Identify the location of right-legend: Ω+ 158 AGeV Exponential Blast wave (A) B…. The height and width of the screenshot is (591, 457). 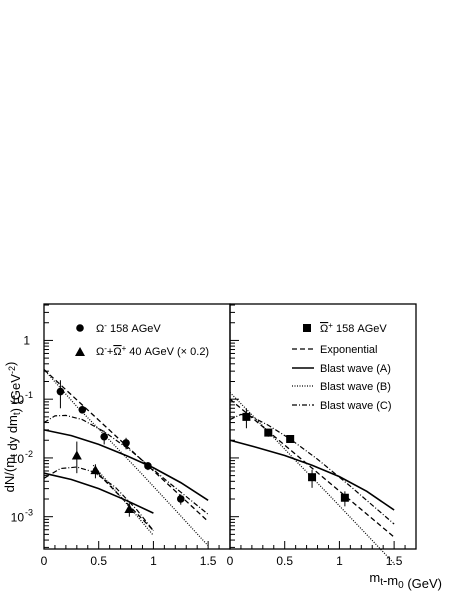
(342, 366).